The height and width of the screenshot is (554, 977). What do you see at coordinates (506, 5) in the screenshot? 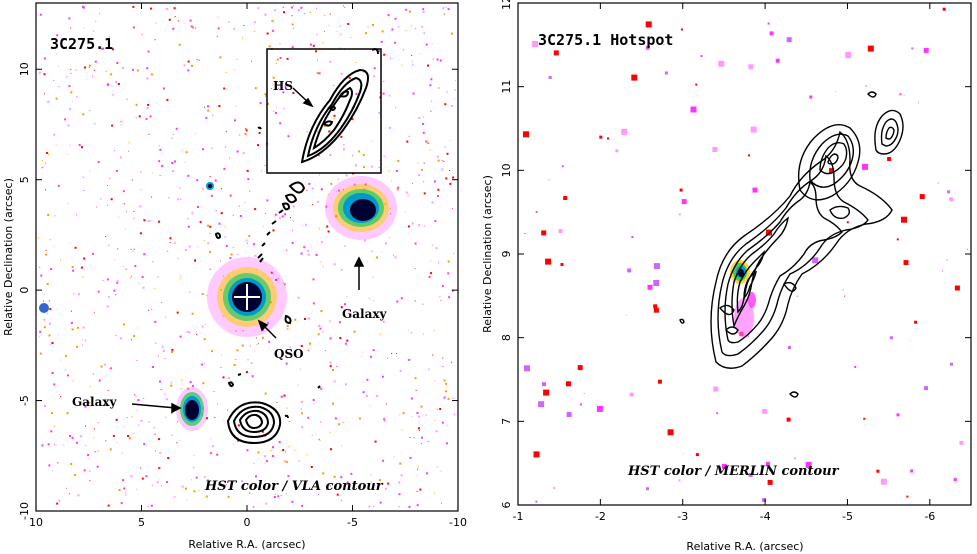
I see `right-y-tick-label: 12` at bounding box center [506, 5].